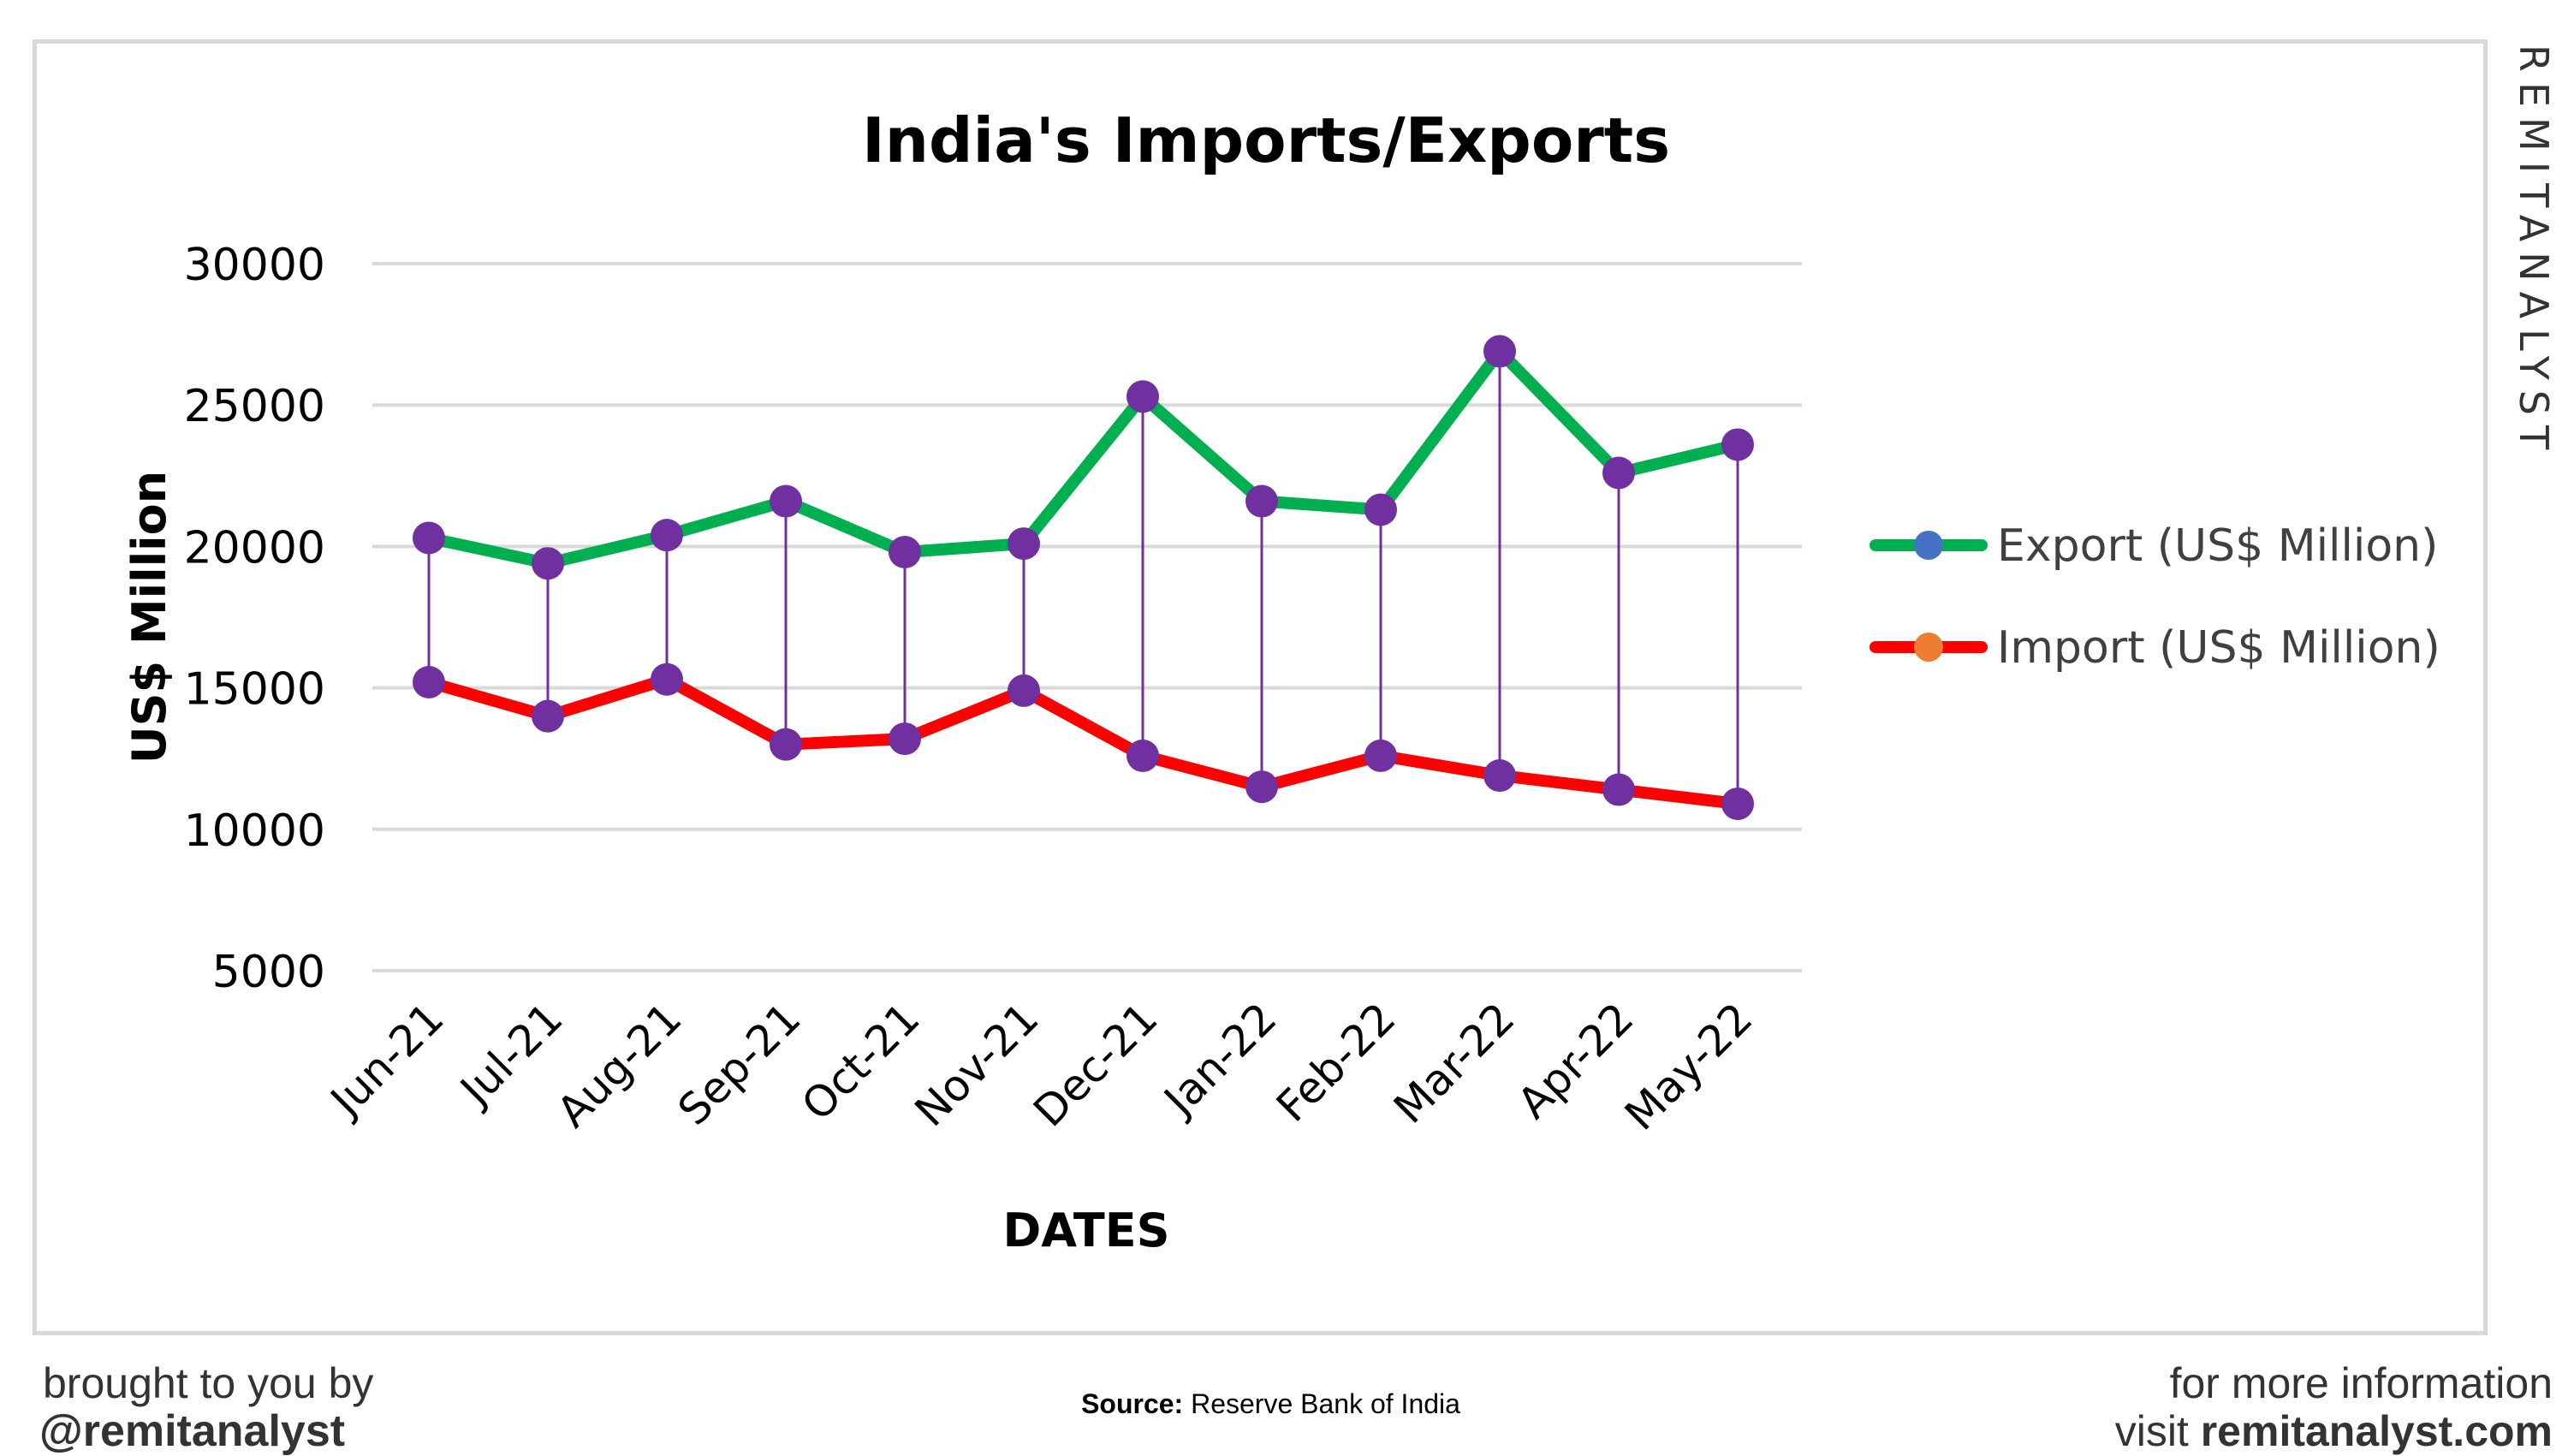 This screenshot has width=2568, height=1456. What do you see at coordinates (861, 1061) in the screenshot?
I see `x-tick-label: Oct-21` at bounding box center [861, 1061].